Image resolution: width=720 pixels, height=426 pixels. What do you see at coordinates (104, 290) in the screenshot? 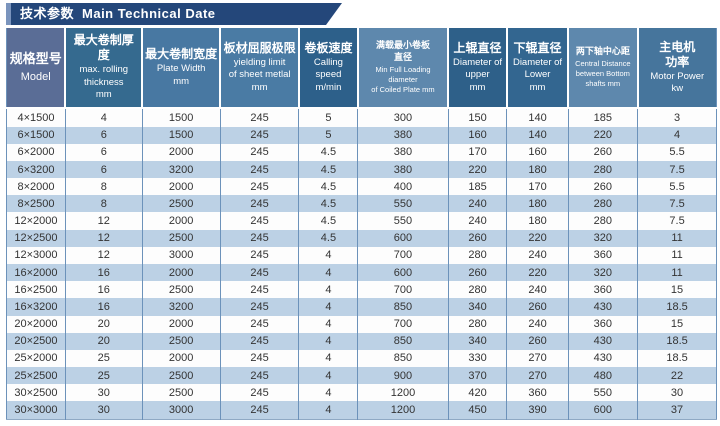
I see `table-cell: 16` at bounding box center [104, 290].